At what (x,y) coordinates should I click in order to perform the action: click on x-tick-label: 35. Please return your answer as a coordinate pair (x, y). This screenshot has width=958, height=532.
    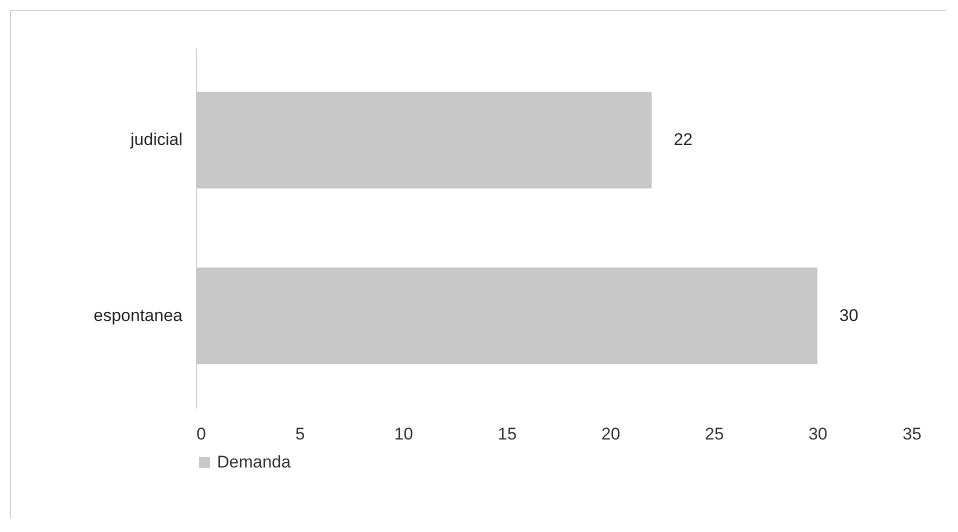
    Looking at the image, I should click on (912, 434).